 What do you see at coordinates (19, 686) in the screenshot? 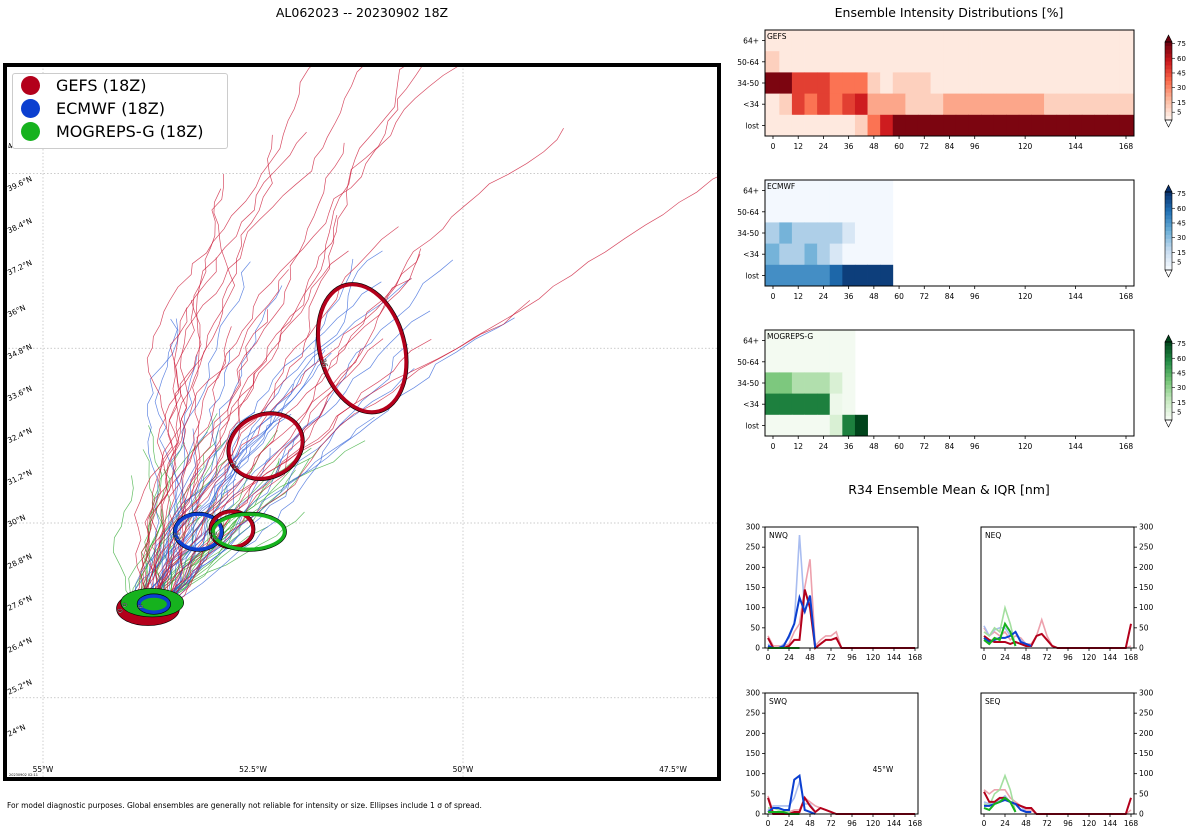
I see `lat-tick-label: 25.2°N` at bounding box center [19, 686].